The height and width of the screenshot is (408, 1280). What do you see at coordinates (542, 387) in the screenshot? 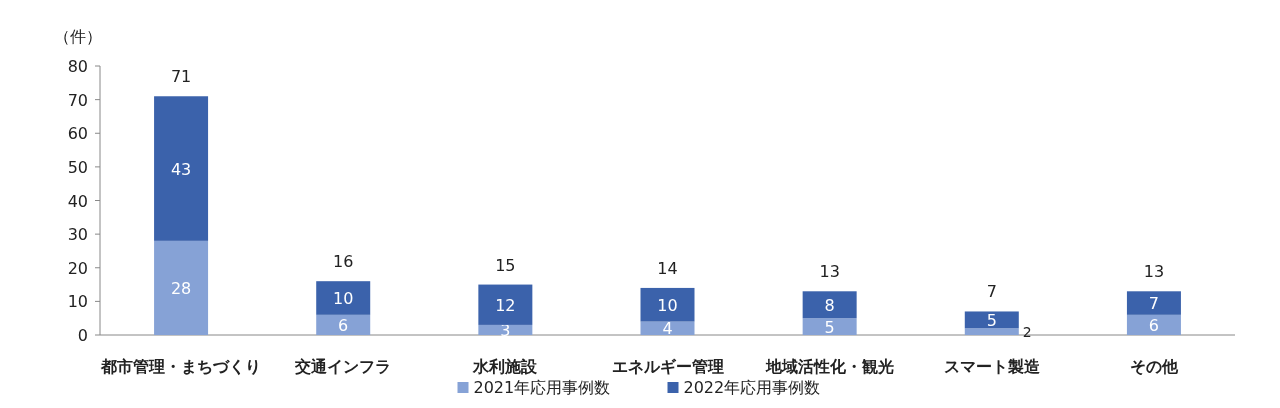
I see `legend-label: 2021年応用事例数` at bounding box center [542, 387].